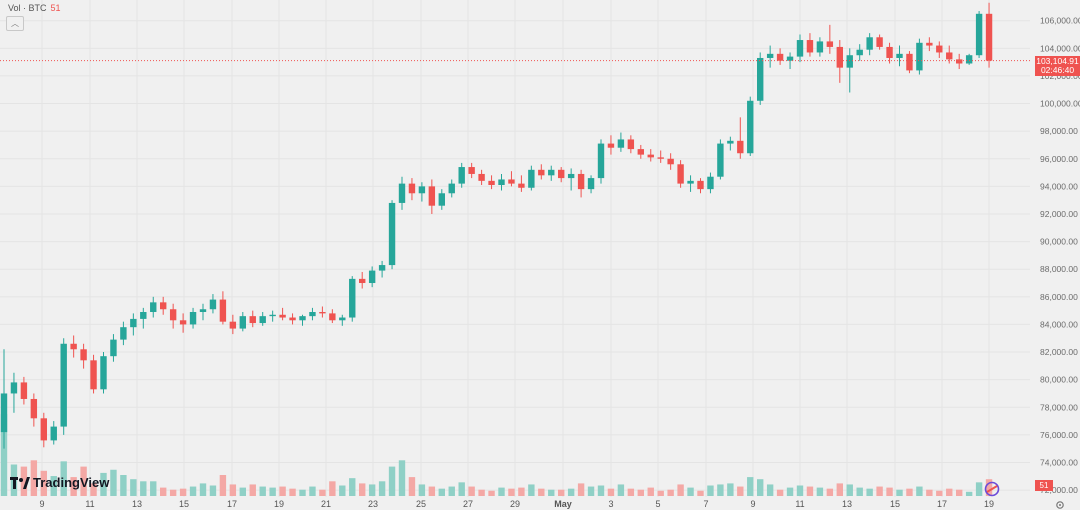  Describe the element at coordinates (563, 504) in the screenshot. I see `time-tick-label: May` at that location.